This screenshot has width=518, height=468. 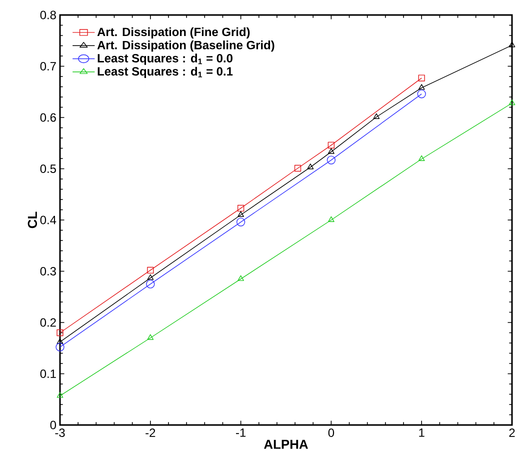 I want to click on legend-label: Art. Dissipation (Baseline Grid), so click(x=185, y=46).